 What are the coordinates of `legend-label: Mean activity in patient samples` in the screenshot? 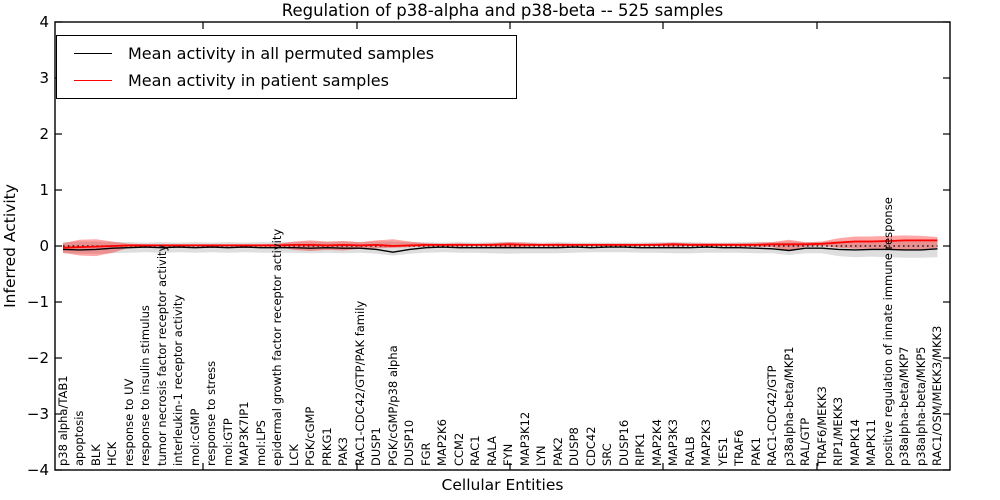 It's located at (258, 80).